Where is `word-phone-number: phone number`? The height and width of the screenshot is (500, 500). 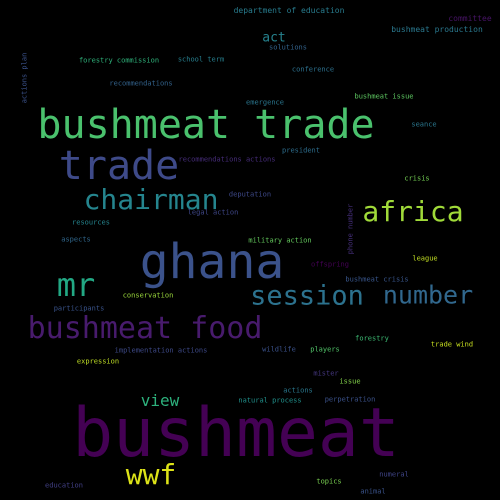 word-phone-number: phone number is located at coordinates (350, 229).